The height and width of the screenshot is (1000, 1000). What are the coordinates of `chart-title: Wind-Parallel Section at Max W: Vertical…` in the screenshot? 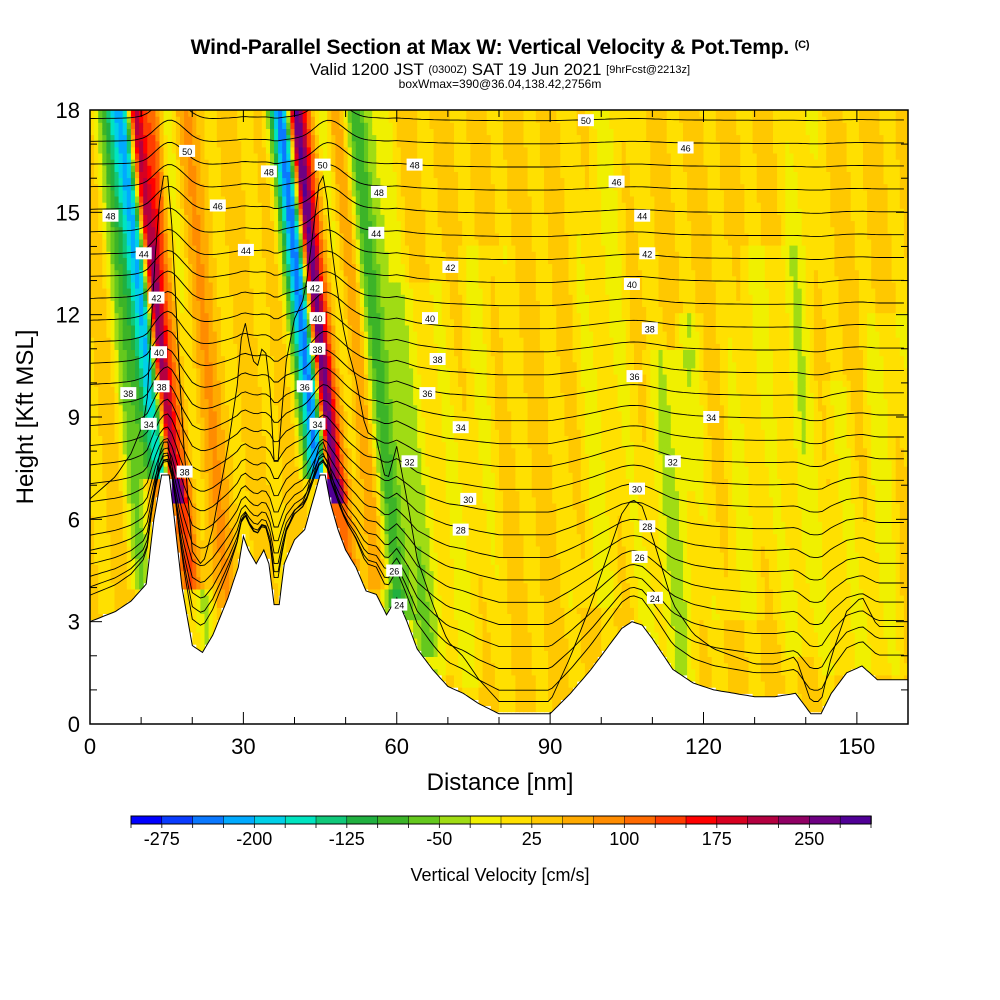 It's located at (500, 48).